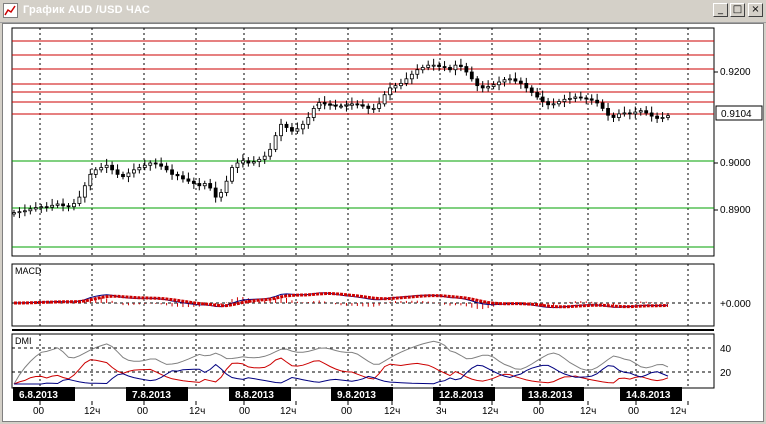 The image size is (766, 424). I want to click on svg-text: 8.8.2013, so click(254, 395).